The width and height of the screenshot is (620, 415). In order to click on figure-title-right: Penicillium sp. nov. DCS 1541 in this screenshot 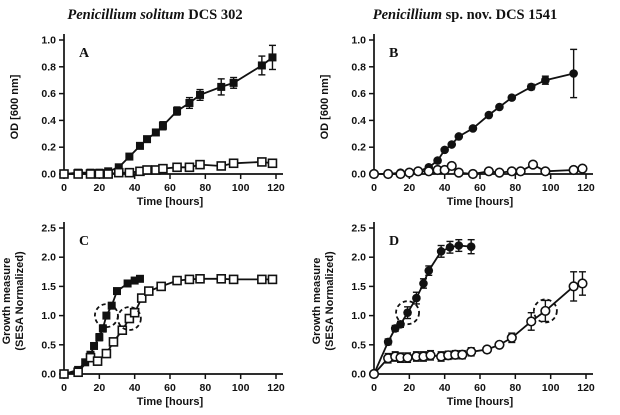, I will do `click(465, 15)`.